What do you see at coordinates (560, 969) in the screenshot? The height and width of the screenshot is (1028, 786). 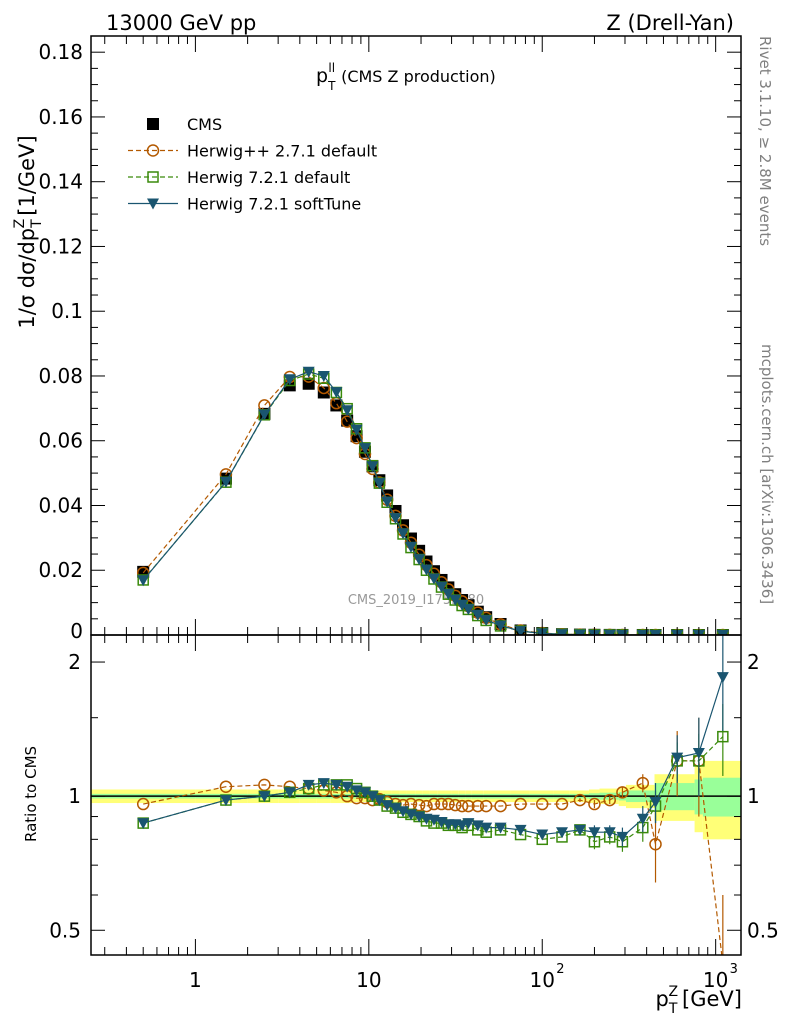 I see `ratio-xtick-exp-2: 2` at bounding box center [560, 969].